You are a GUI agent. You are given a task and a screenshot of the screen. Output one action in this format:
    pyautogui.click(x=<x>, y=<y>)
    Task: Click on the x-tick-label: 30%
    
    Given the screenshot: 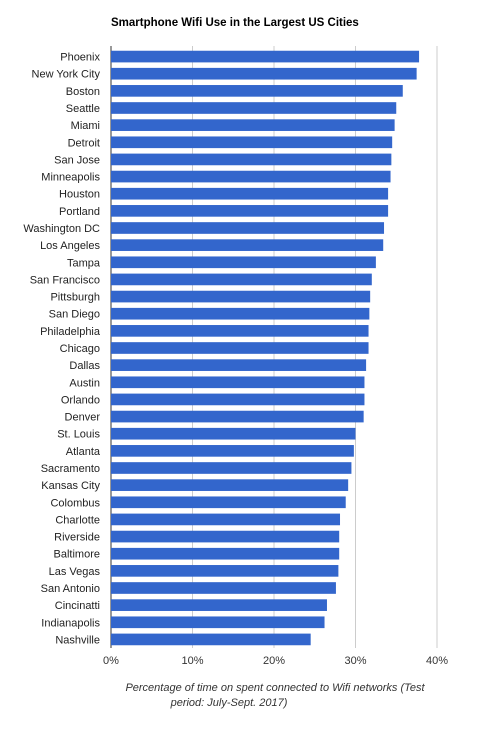 What is the action you would take?
    pyautogui.click(x=355, y=661)
    